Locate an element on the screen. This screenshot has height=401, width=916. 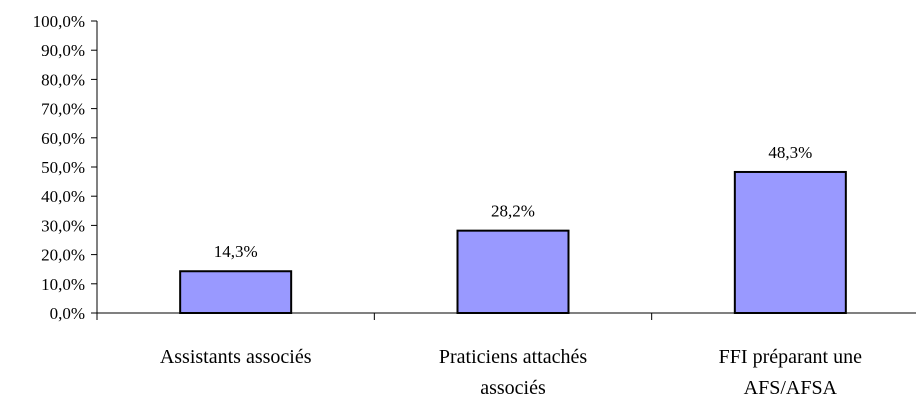
y-tick-label: 100,0% is located at coordinates (59, 21).